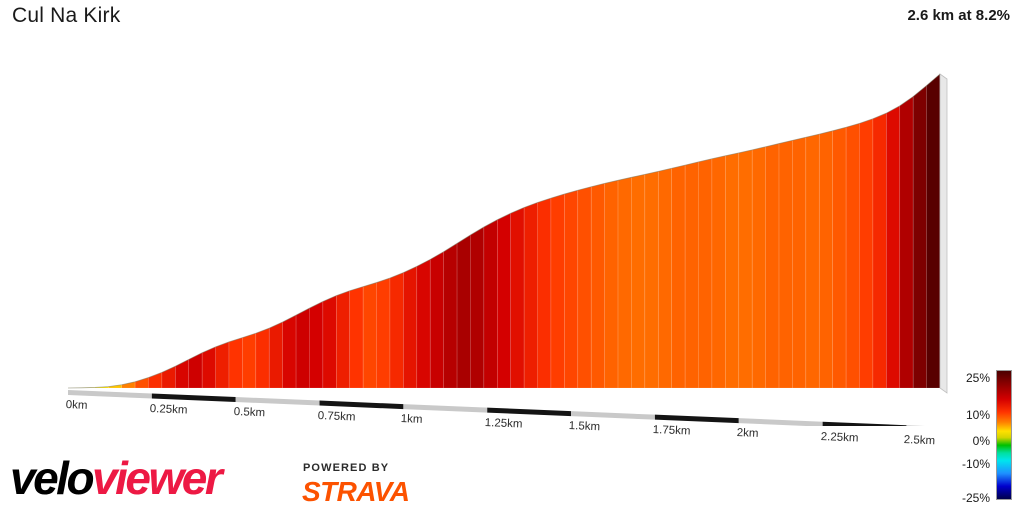  What do you see at coordinates (943, 233) in the screenshot?
I see `profile-end-cap` at bounding box center [943, 233].